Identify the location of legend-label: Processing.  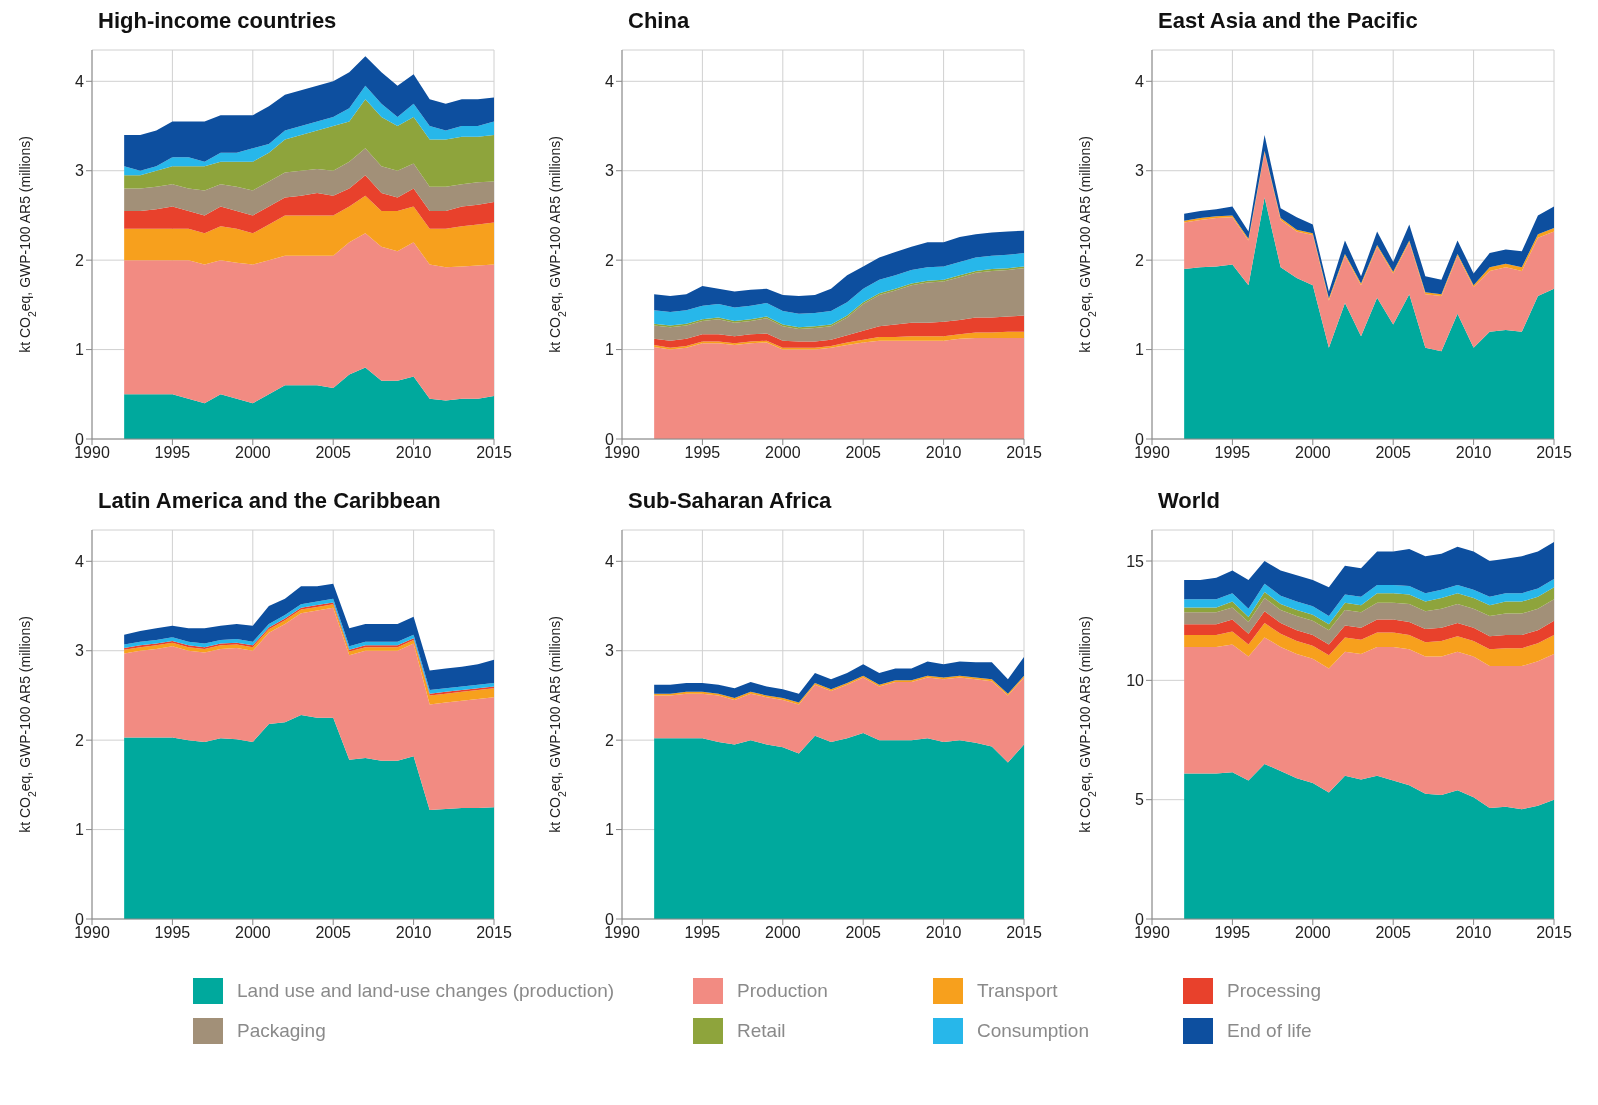
(1274, 991).